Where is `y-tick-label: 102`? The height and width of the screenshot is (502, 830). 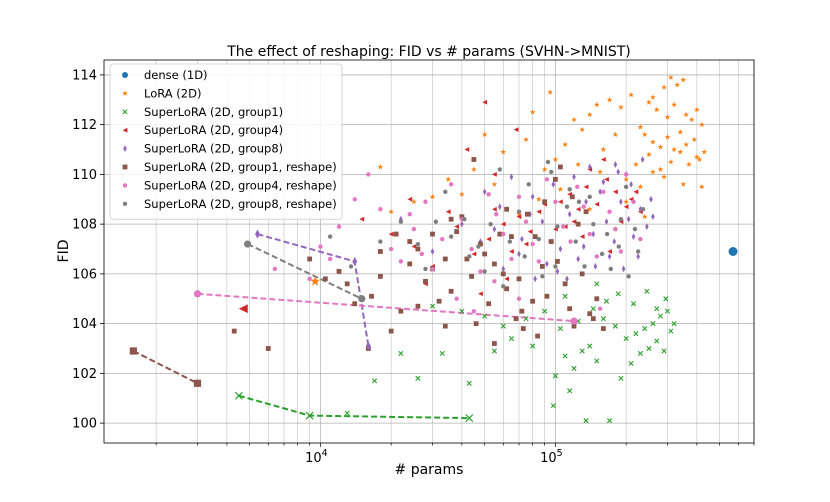 y-tick-label: 102 is located at coordinates (84, 374).